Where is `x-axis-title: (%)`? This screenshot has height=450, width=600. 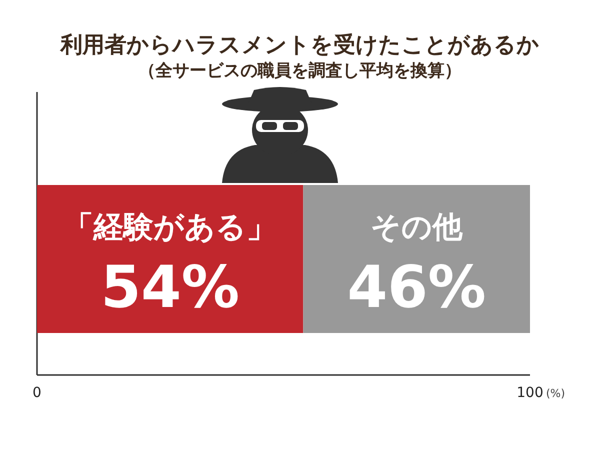
x-axis-title: (%) is located at coordinates (556, 393).